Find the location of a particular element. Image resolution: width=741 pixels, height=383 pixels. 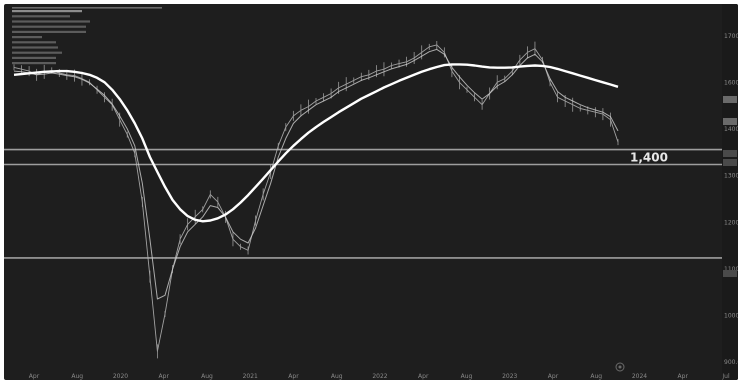

x-tick-label: Jul is located at coordinates (725, 376).